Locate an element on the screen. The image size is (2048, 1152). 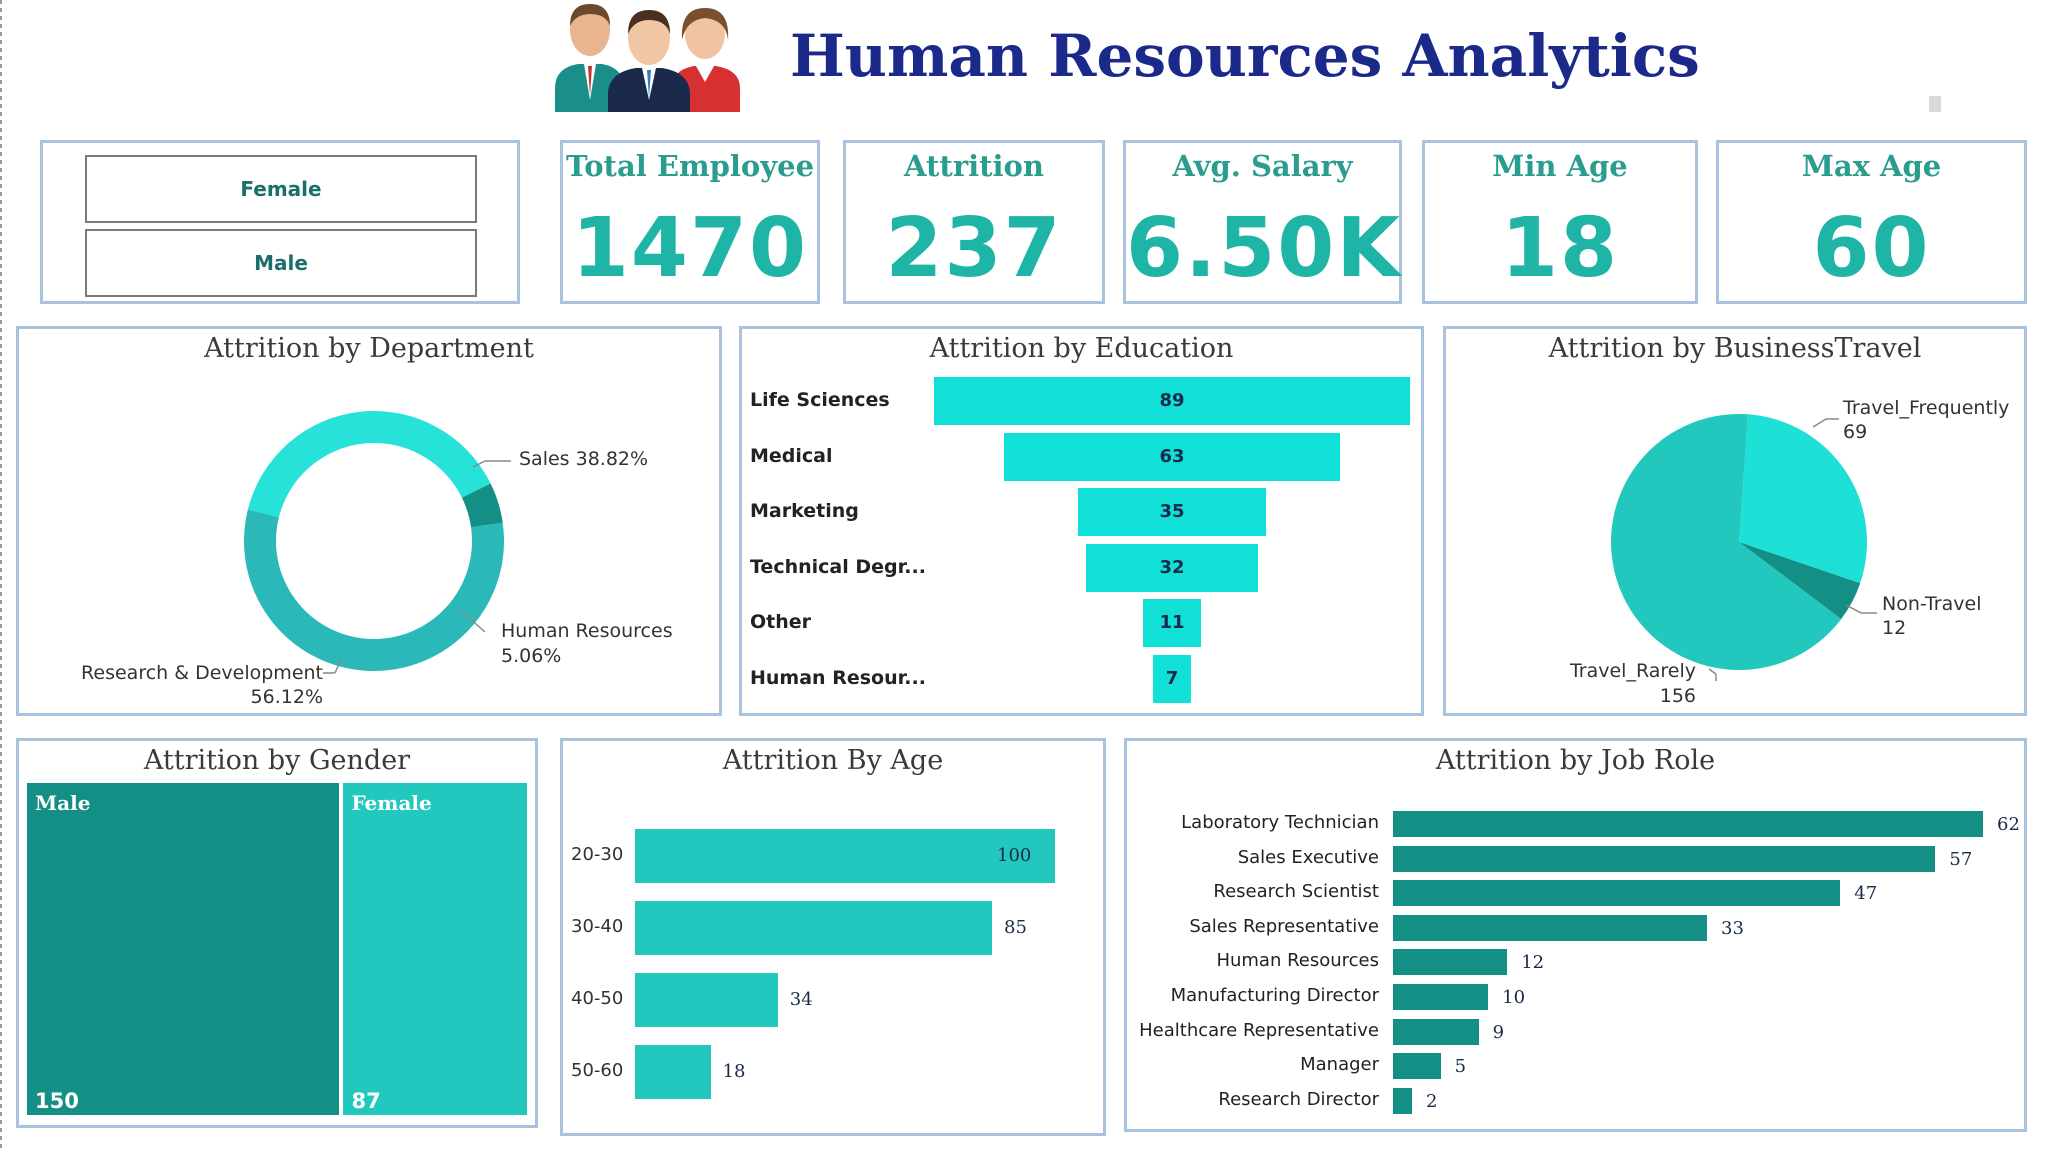
kpi-value: 237 is located at coordinates (974, 248).